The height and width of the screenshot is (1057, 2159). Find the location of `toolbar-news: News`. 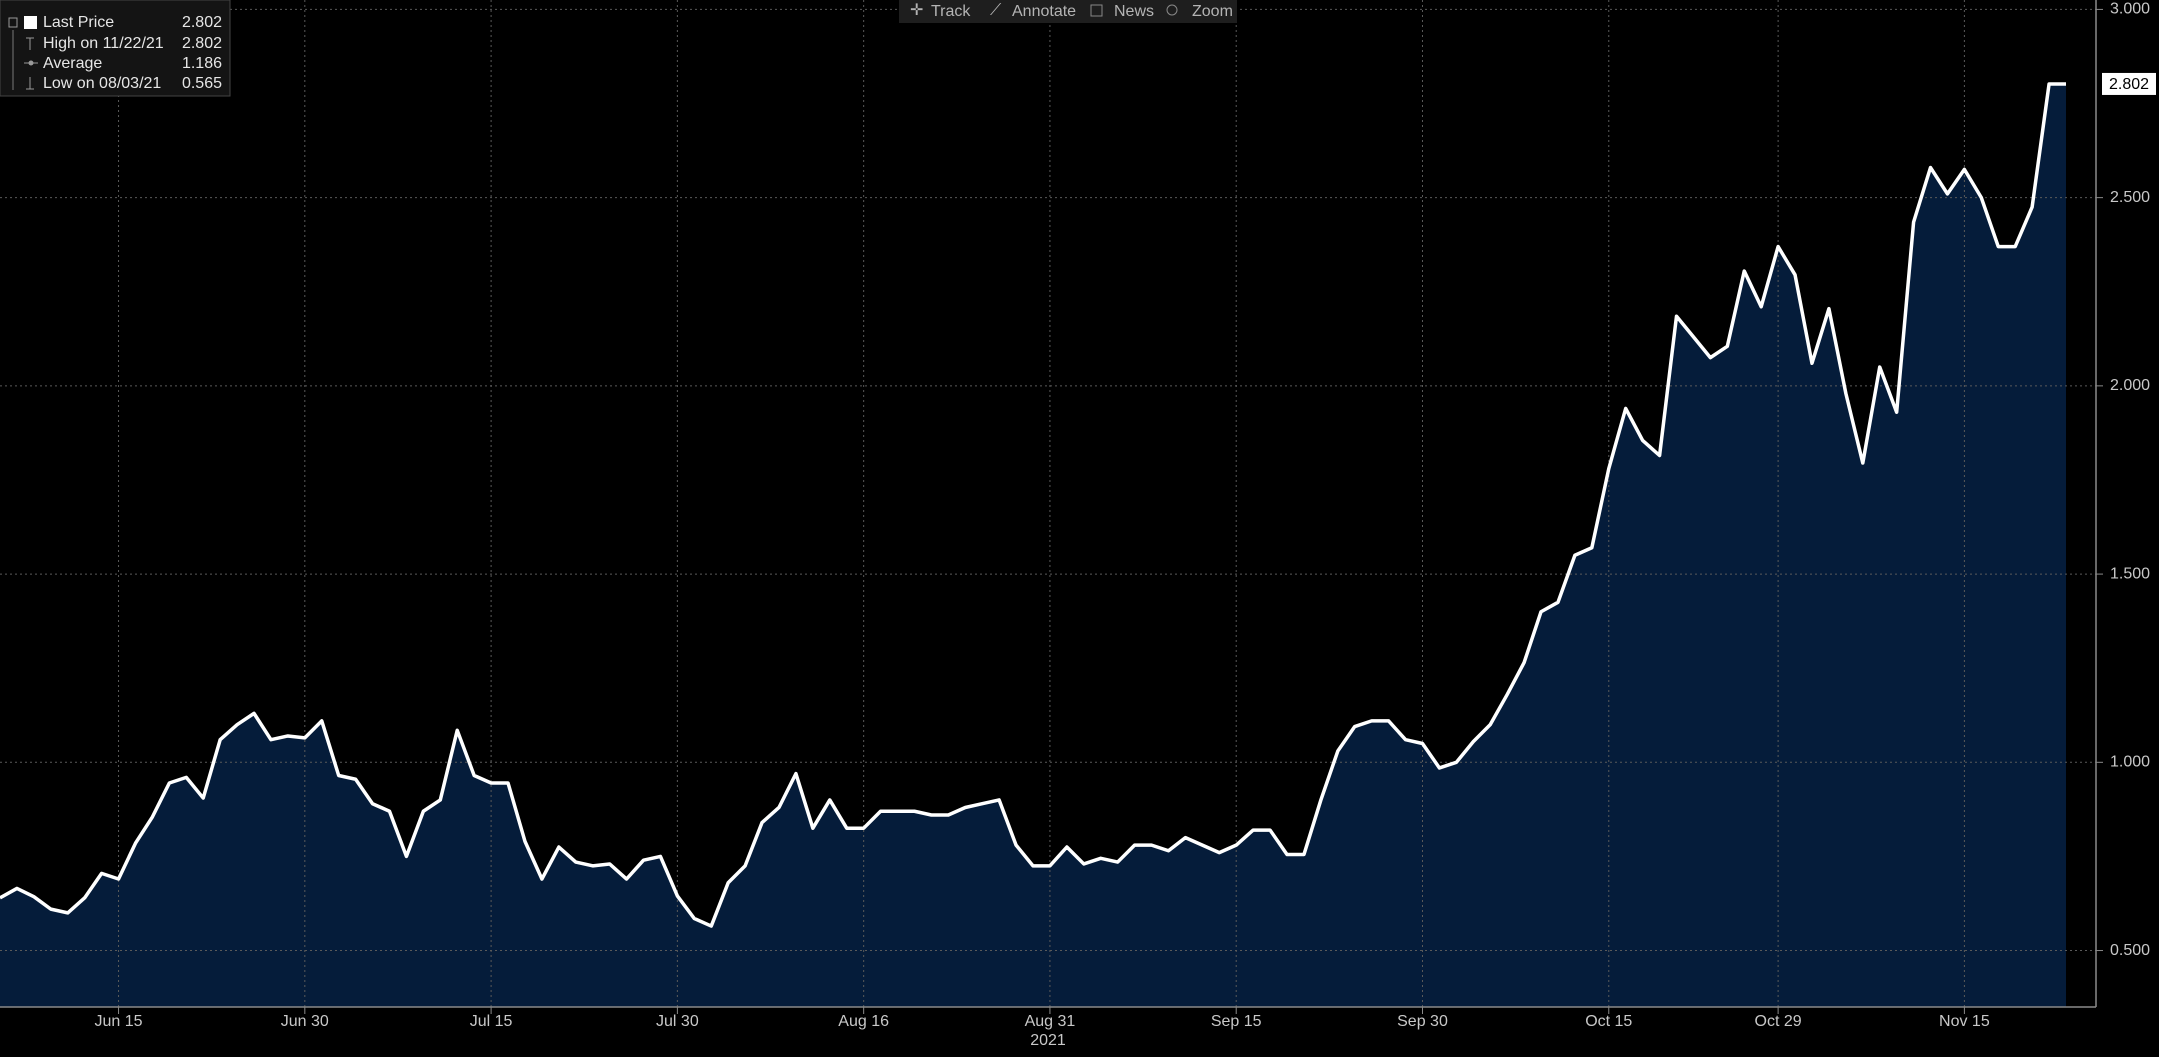

toolbar-news: News is located at coordinates (1134, 11).